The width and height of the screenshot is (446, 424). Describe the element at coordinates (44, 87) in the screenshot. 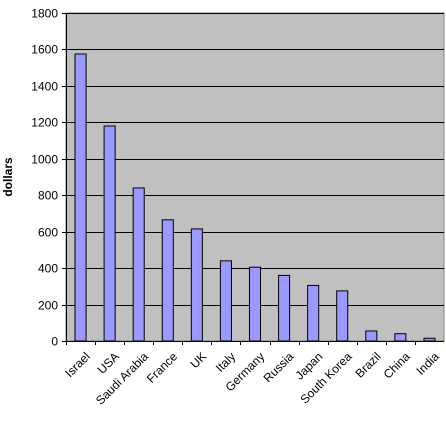

I see `y-tick-label: 1400` at that location.